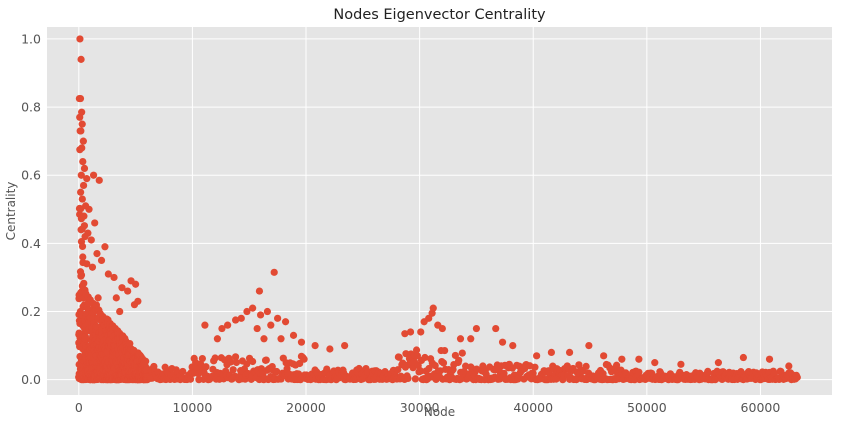  What do you see at coordinates (31, 311) in the screenshot?
I see `y-tick-label: 0.2` at bounding box center [31, 311].